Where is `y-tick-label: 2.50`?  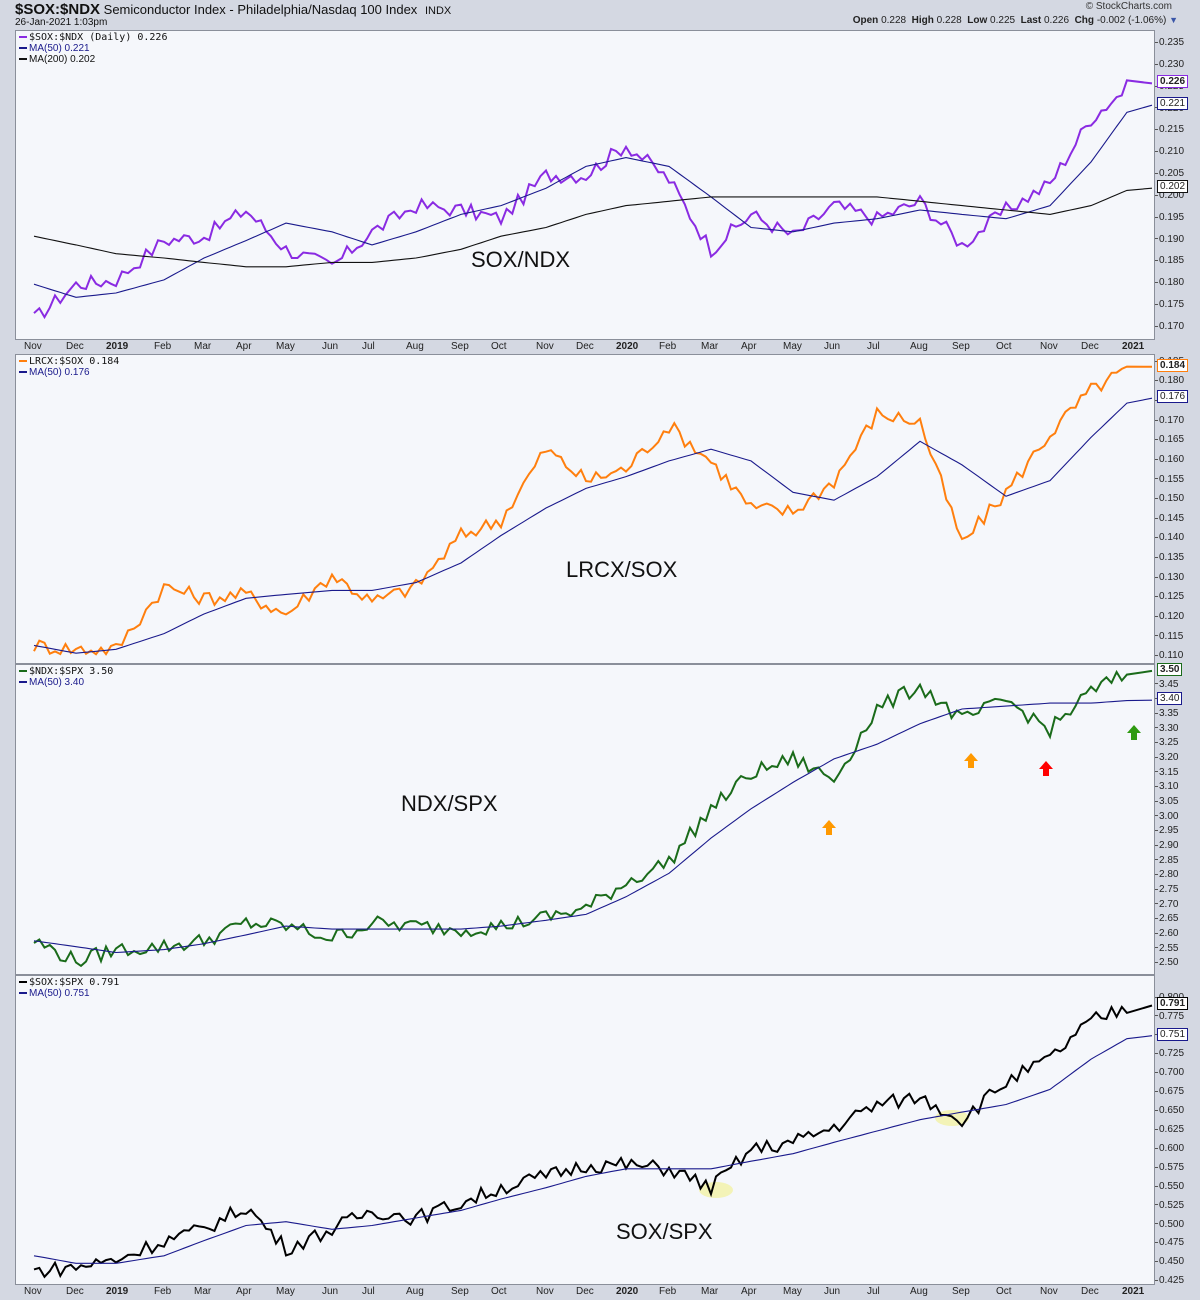 y-tick-label: 2.50 is located at coordinates (1166, 962).